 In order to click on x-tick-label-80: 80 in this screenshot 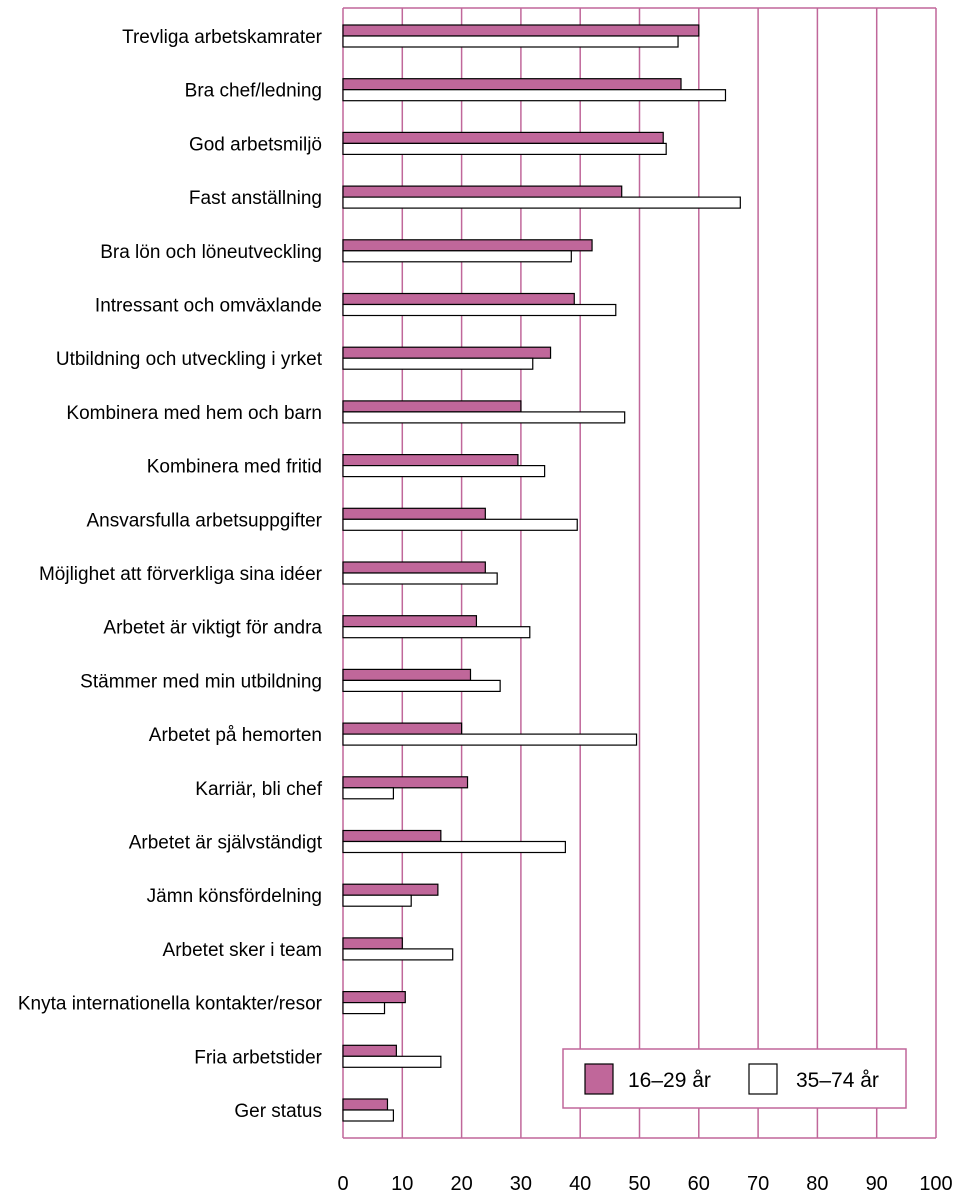, I will do `click(817, 1184)`.